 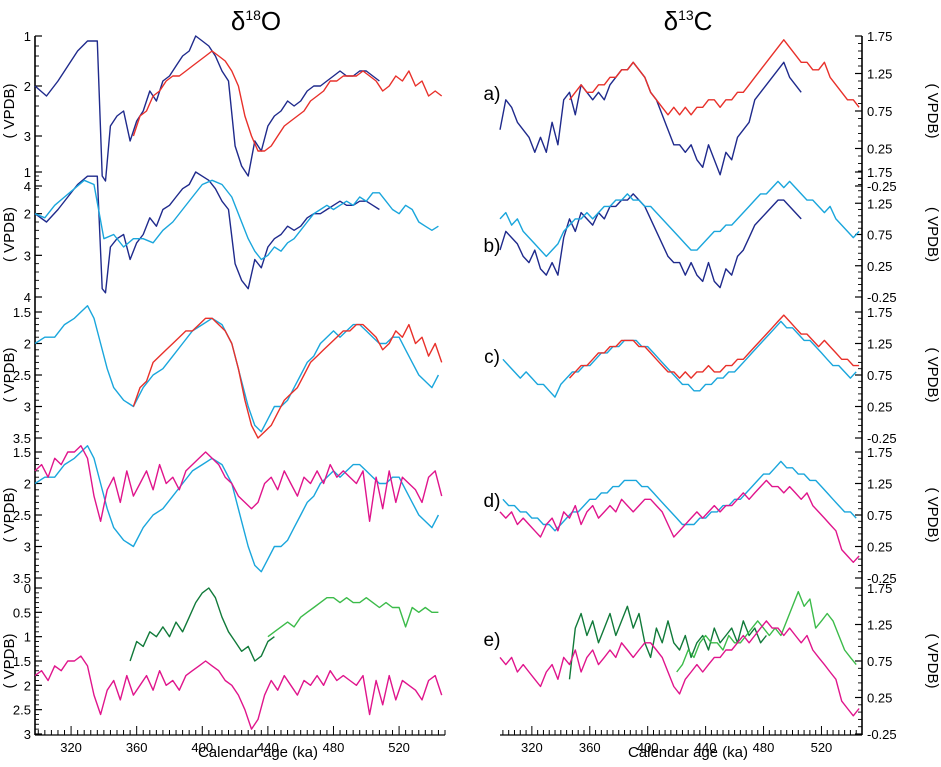 What do you see at coordinates (27, 588) in the screenshot?
I see `y-tick-label: 0` at bounding box center [27, 588].